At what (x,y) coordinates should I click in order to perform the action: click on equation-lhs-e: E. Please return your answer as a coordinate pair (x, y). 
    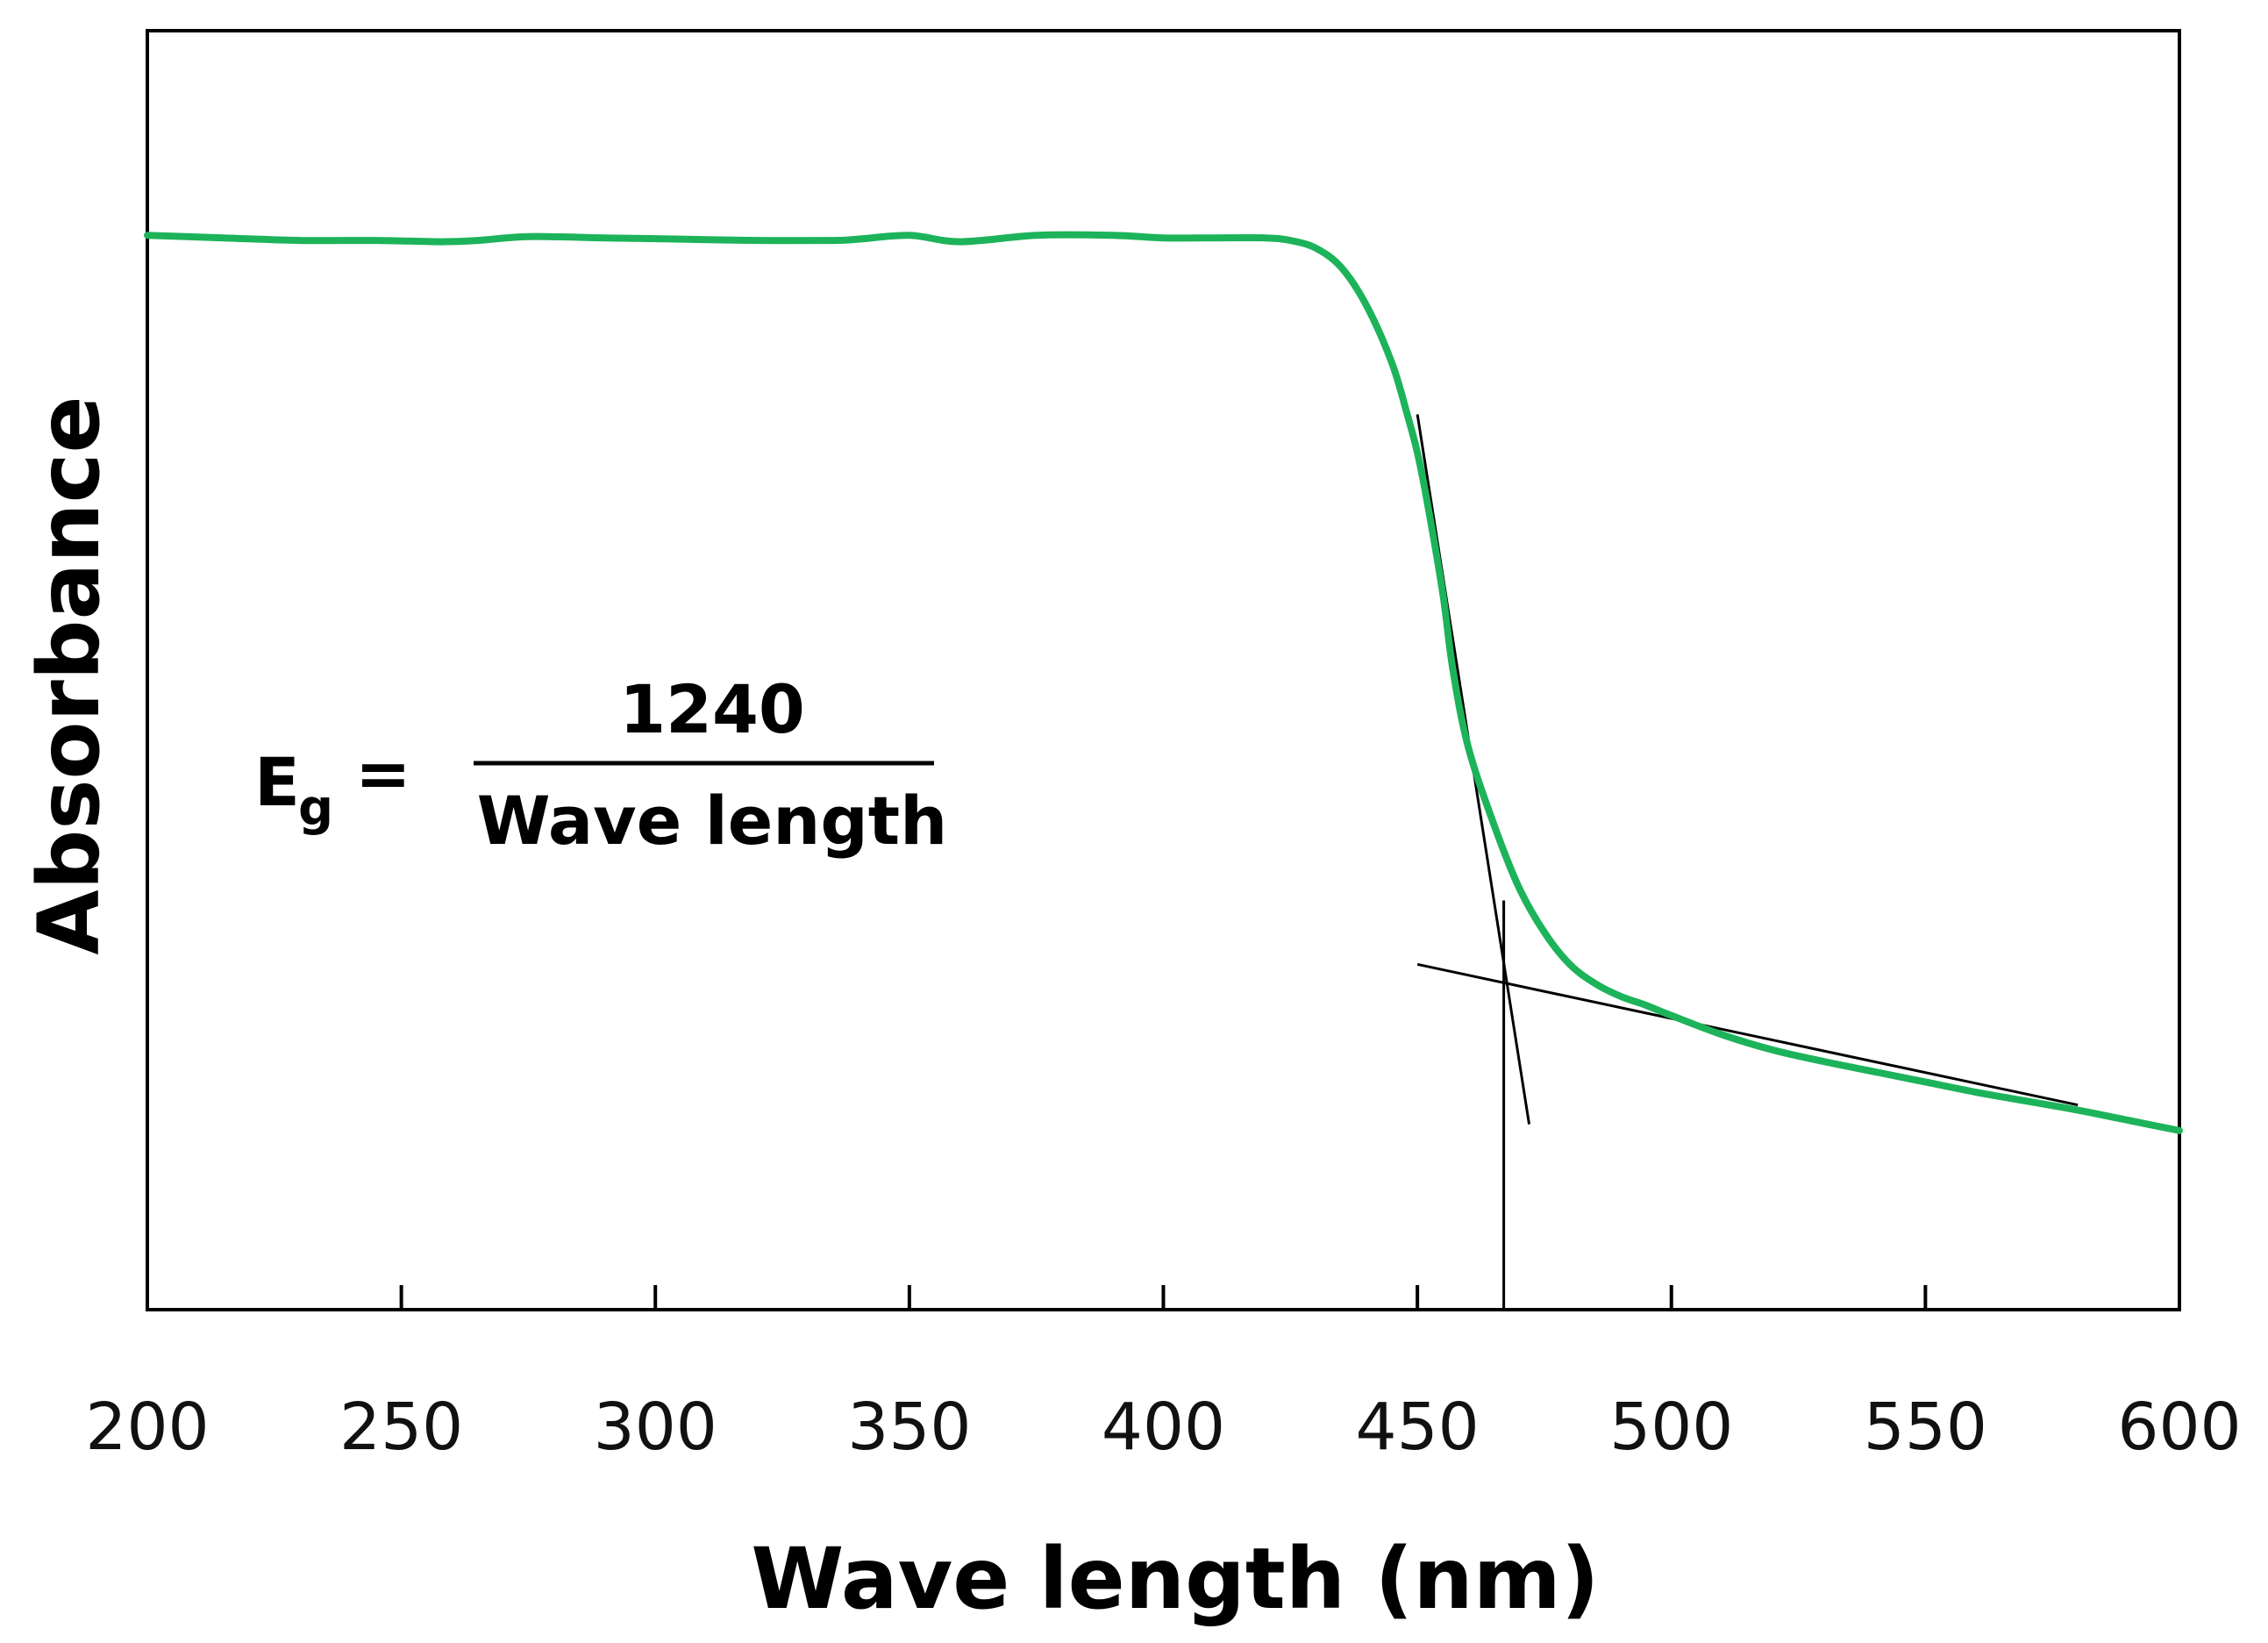
    Looking at the image, I should click on (277, 782).